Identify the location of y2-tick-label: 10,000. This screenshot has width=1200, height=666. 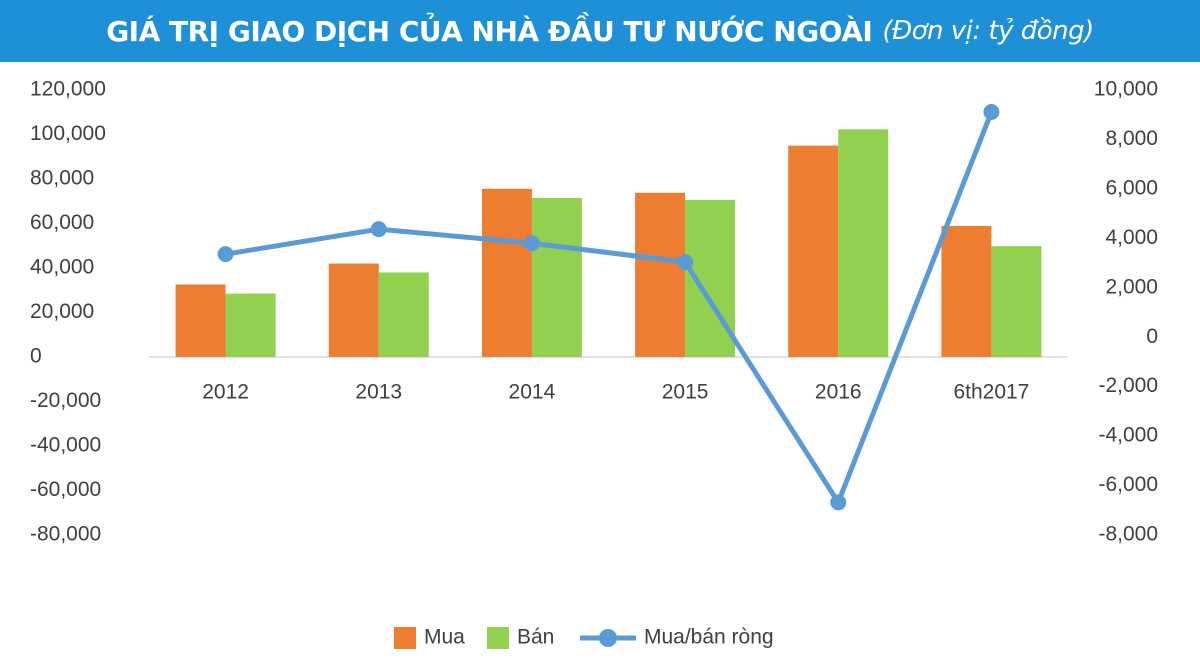
(1126, 89).